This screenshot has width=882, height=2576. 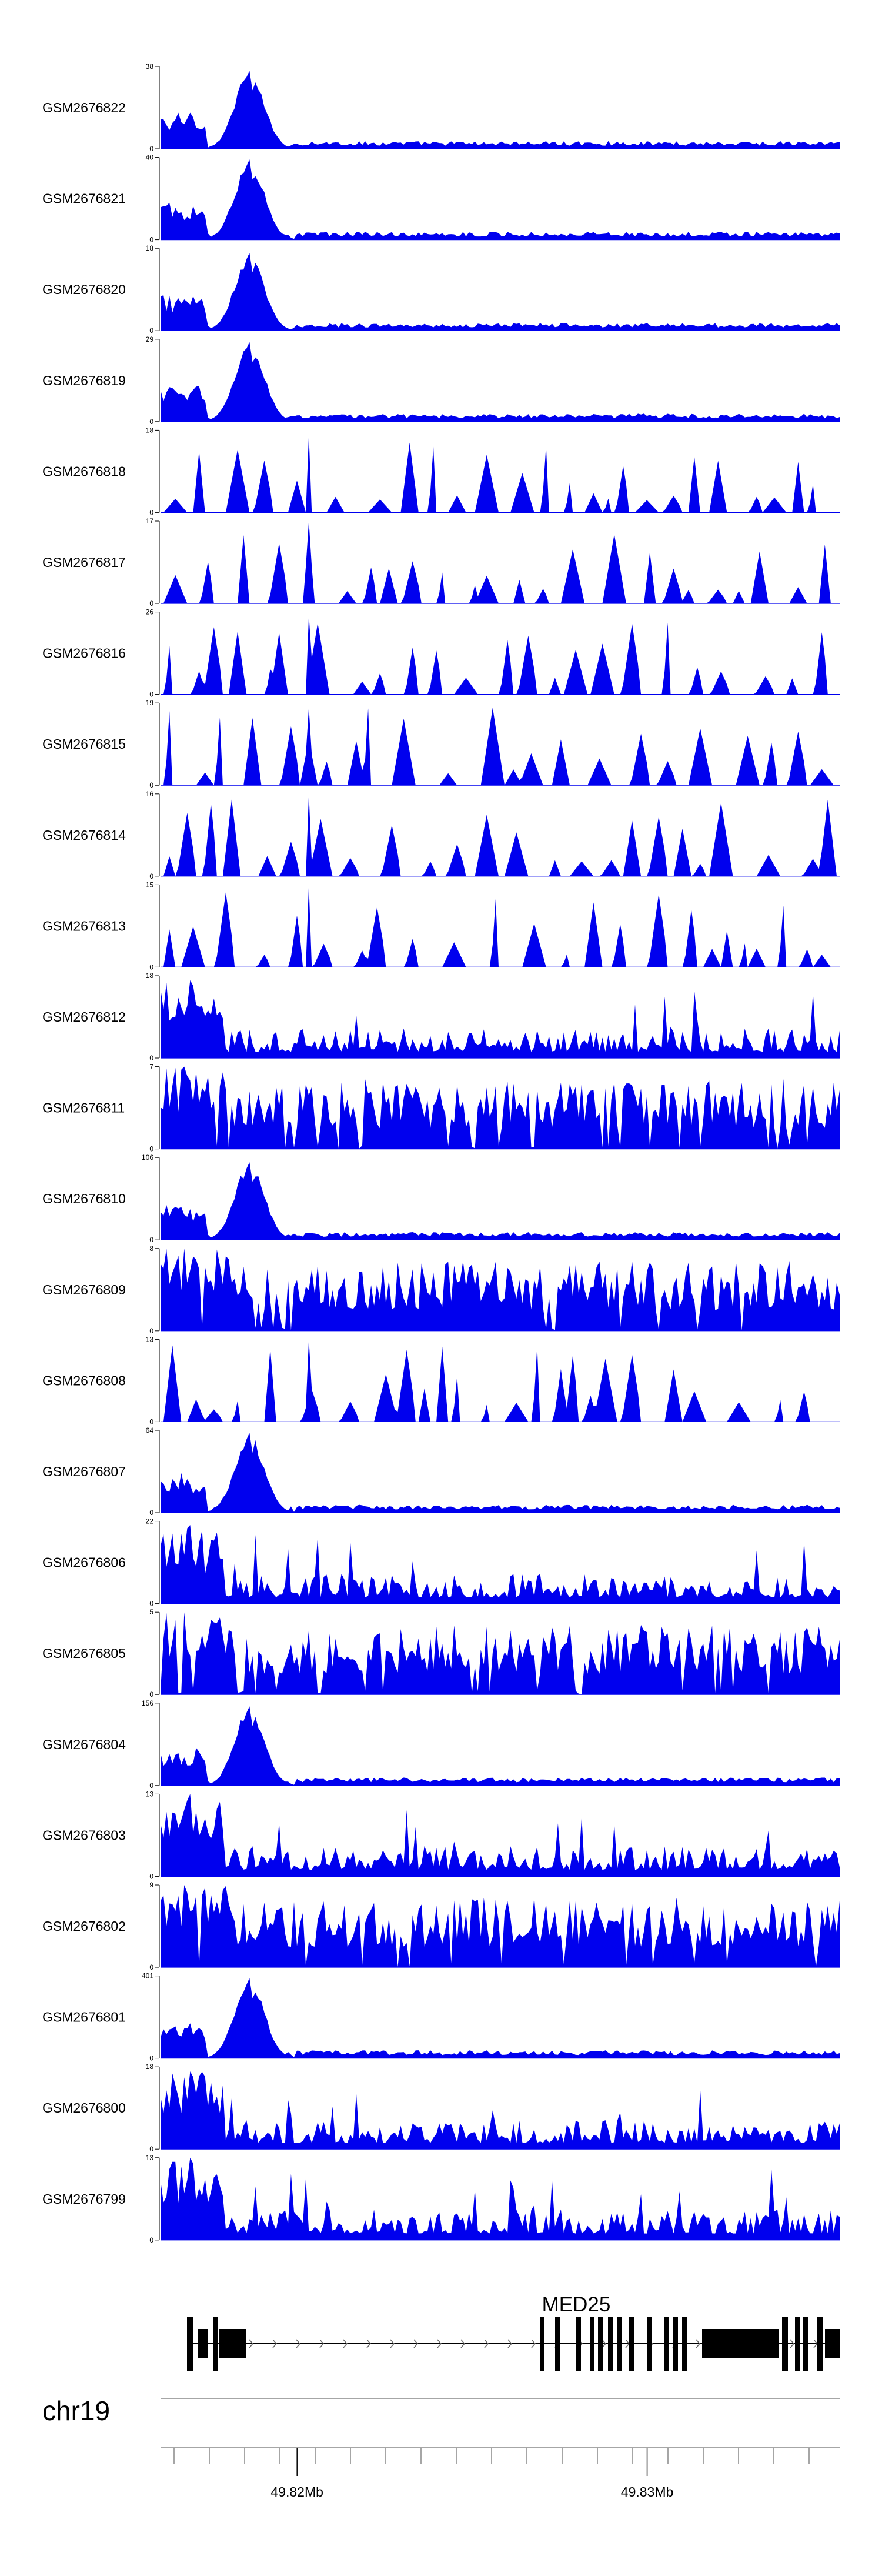 I want to click on track-label: GSM2676809, so click(x=84, y=1289).